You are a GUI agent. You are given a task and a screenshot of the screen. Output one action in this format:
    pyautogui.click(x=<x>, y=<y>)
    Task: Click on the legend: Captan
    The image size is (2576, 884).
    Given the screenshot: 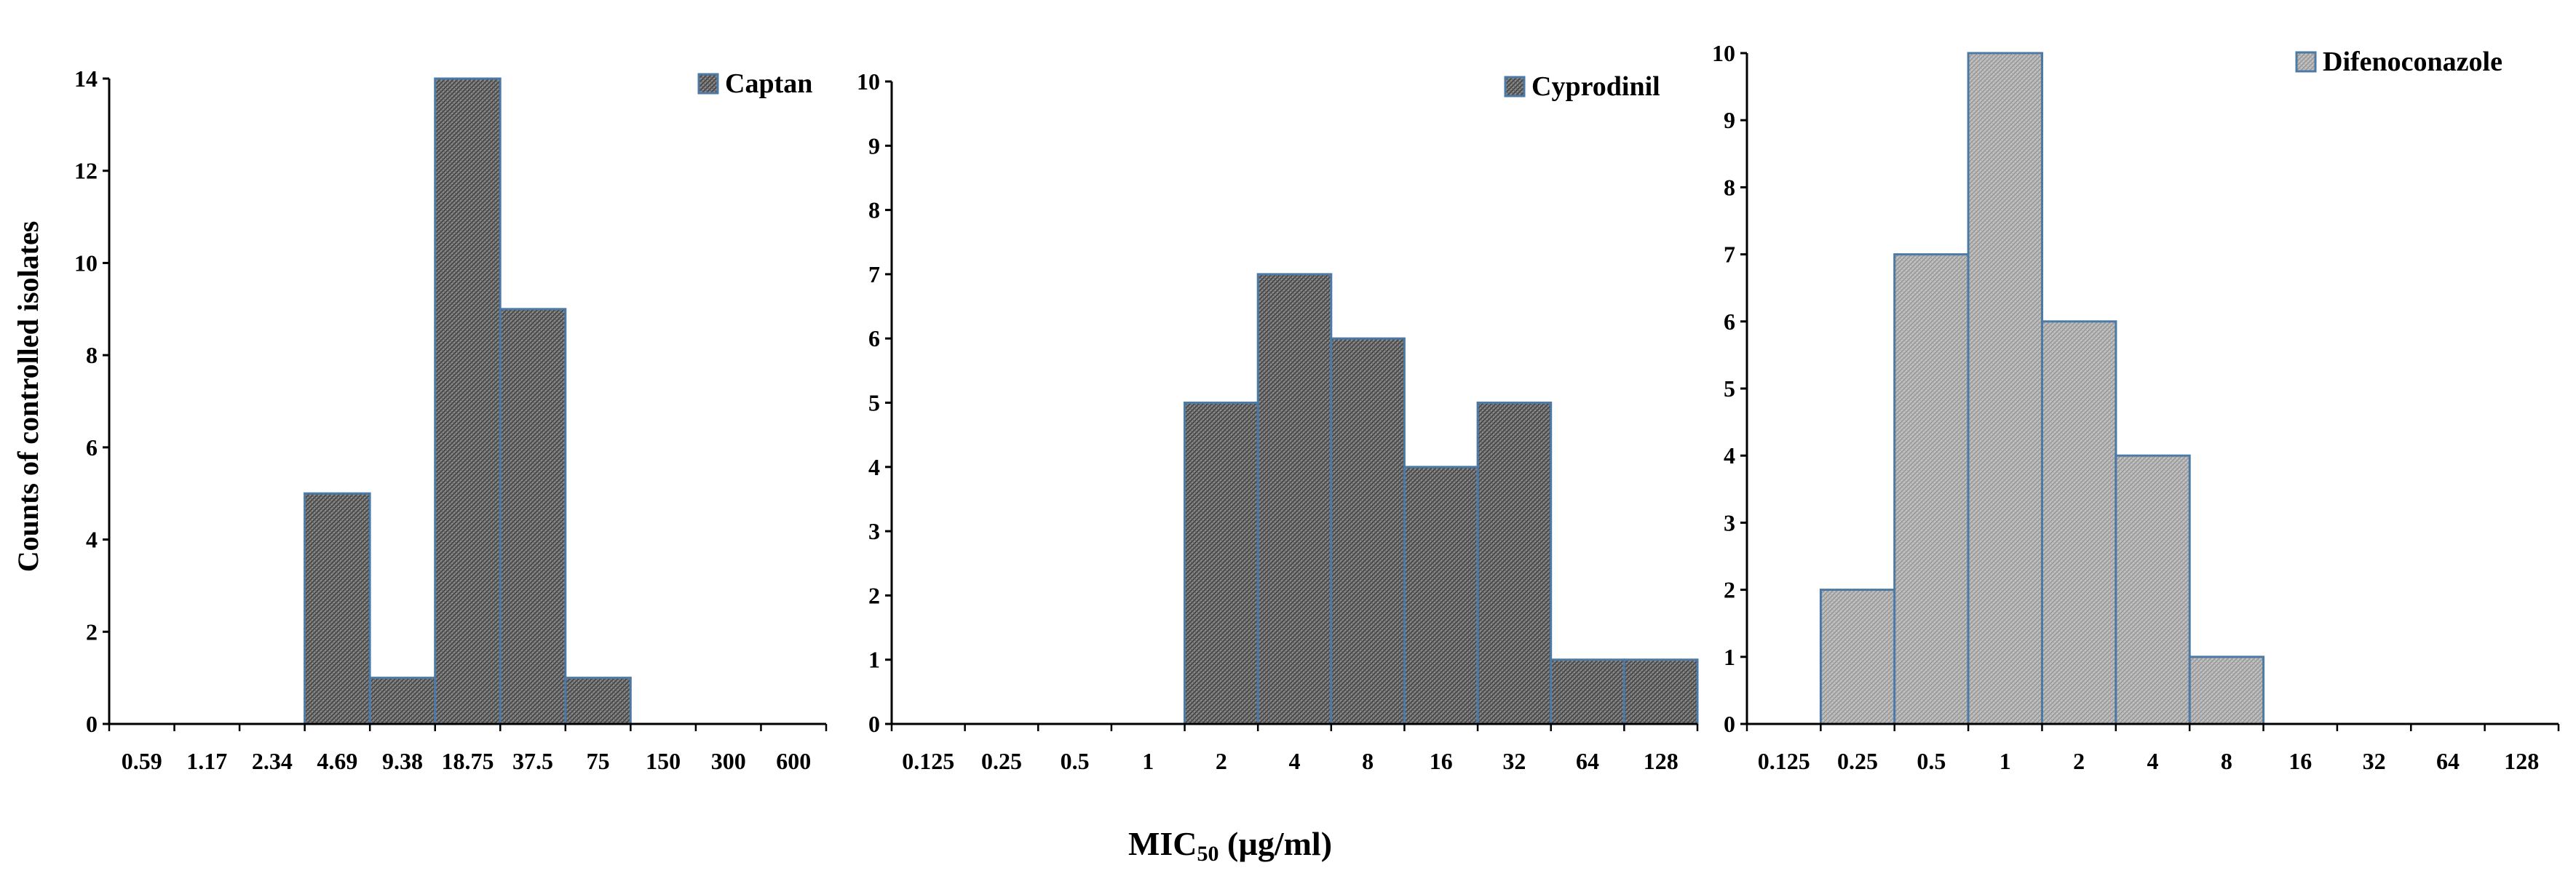 What is the action you would take?
    pyautogui.click(x=754, y=83)
    